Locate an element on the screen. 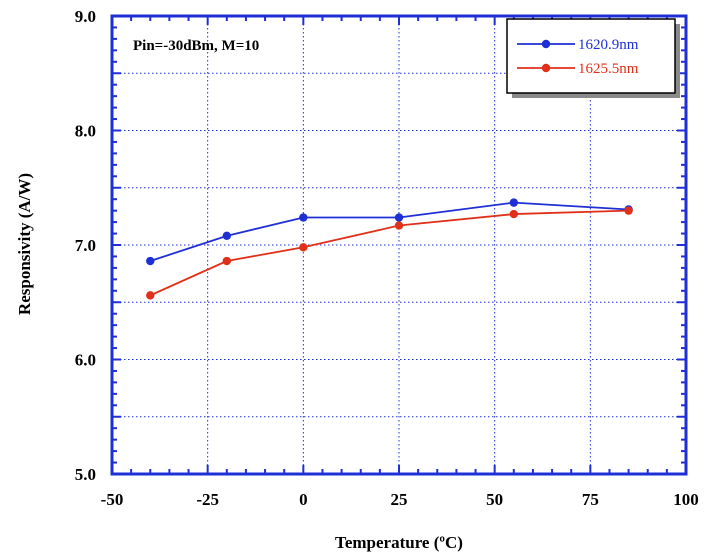 This screenshot has height=557, width=707. y-tick-label: 8.0 is located at coordinates (85, 131).